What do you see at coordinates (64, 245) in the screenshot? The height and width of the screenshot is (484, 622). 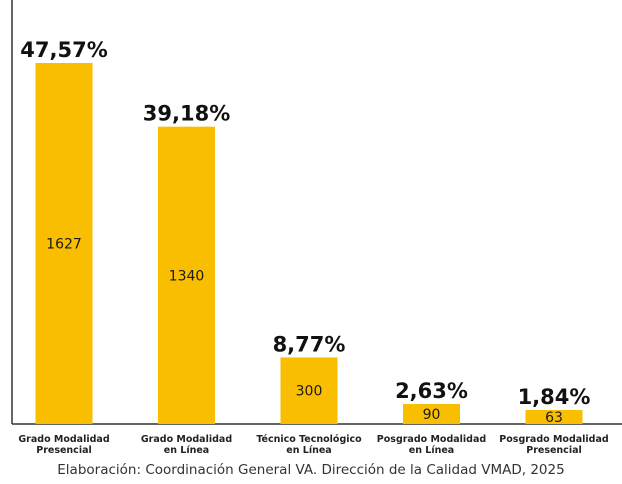 I see `value-label: 1627` at bounding box center [64, 245].